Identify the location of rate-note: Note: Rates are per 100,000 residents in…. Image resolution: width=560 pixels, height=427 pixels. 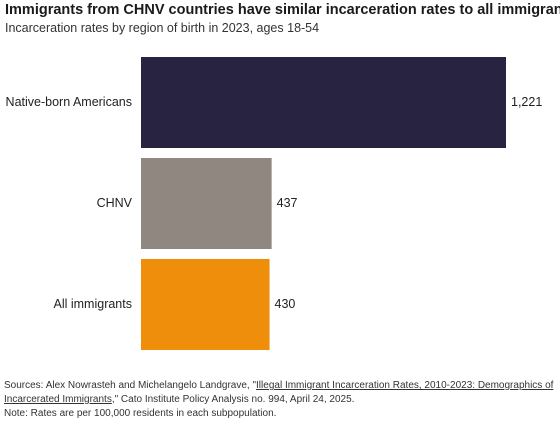
(140, 413).